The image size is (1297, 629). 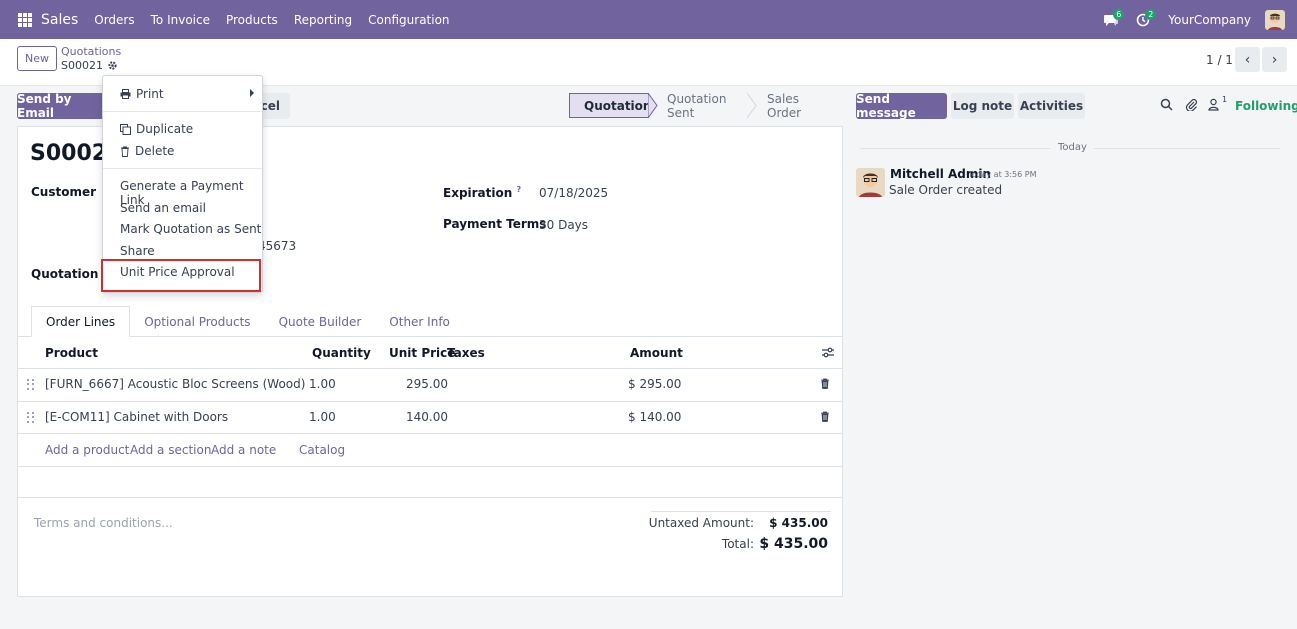 I want to click on copy-icon, so click(x=125, y=129).